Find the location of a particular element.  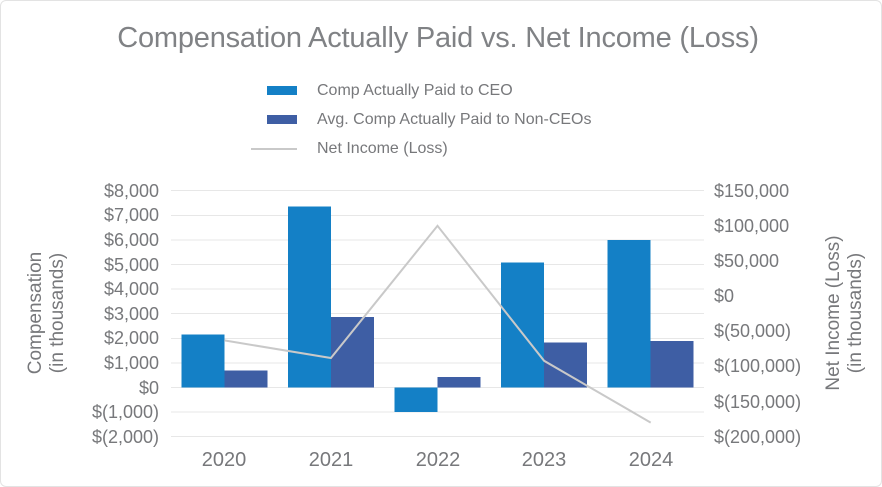

left-axis-tick: $8,000 is located at coordinates (131, 191).